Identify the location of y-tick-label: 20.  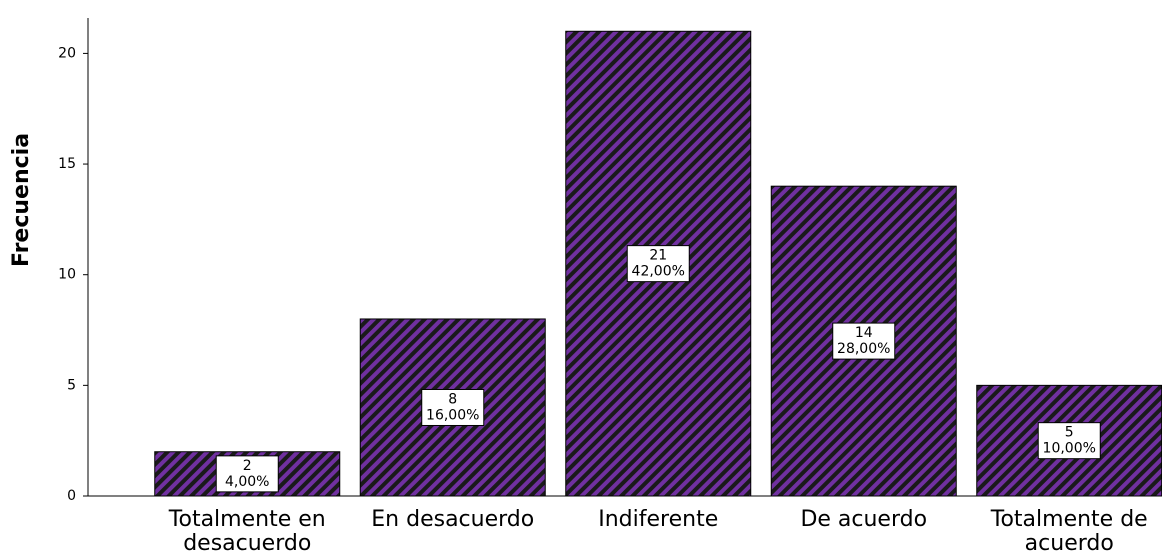
(67, 53).